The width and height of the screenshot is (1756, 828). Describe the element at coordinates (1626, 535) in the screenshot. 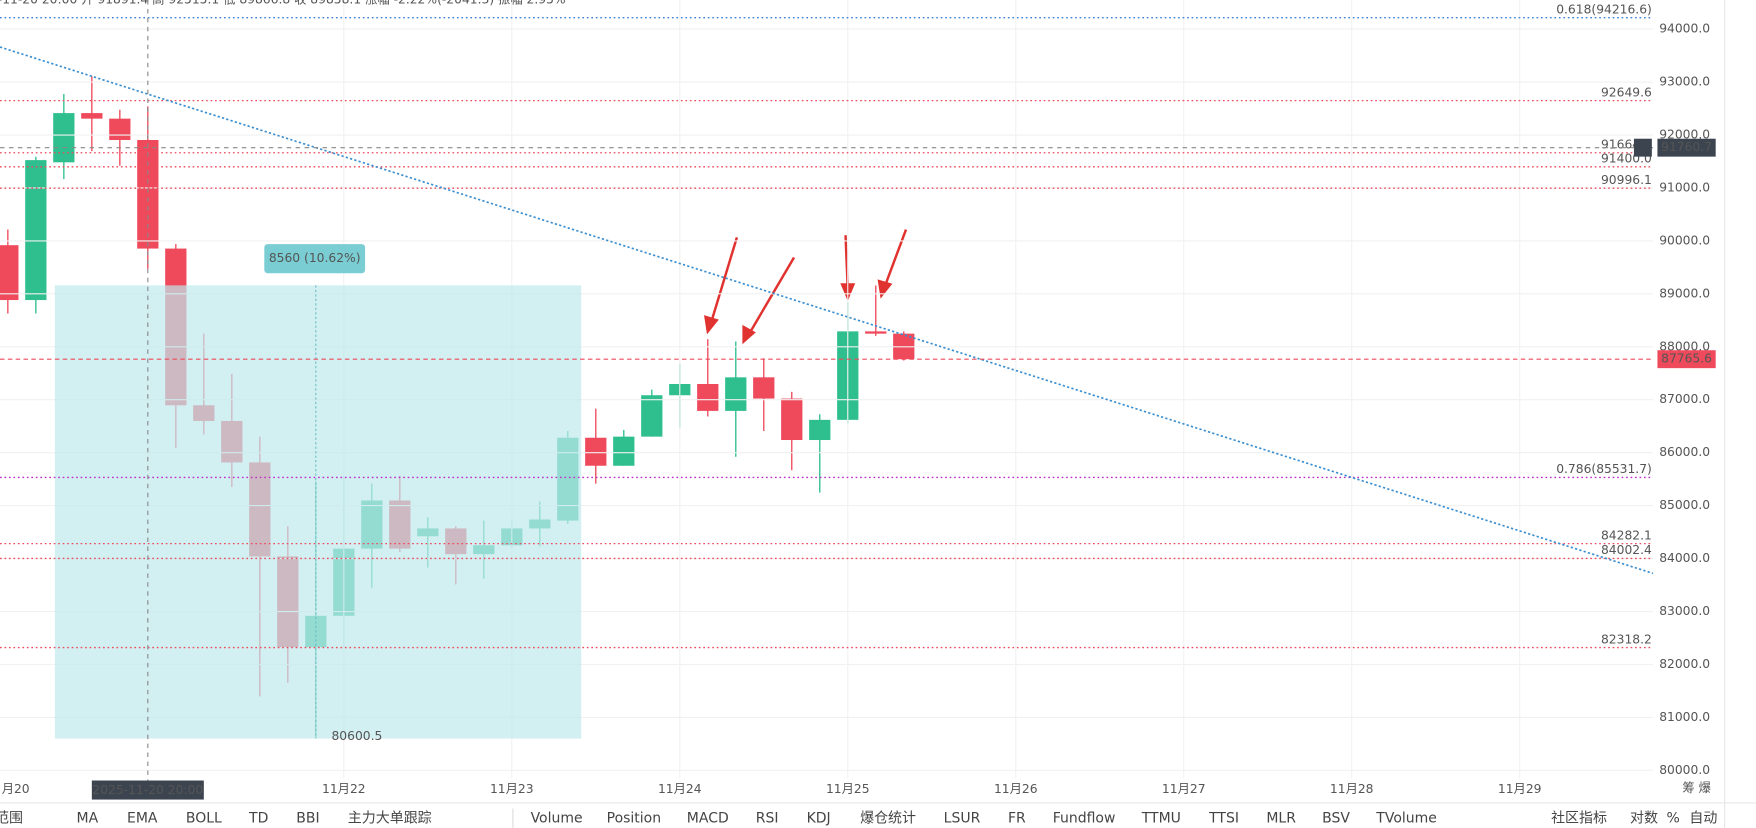

I see `price-level-label: 84282.1` at that location.